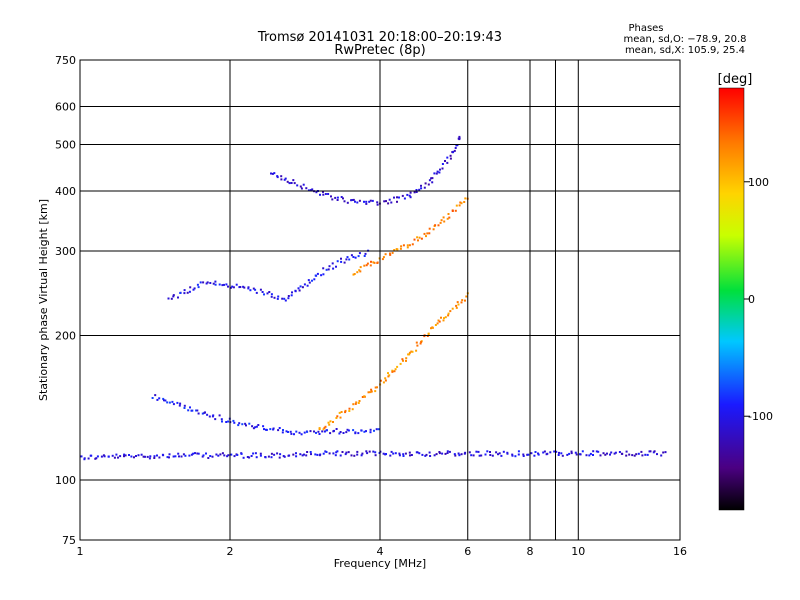 This screenshot has width=800, height=600. What do you see at coordinates (230, 551) in the screenshot?
I see `x-tick-label: 2` at bounding box center [230, 551].